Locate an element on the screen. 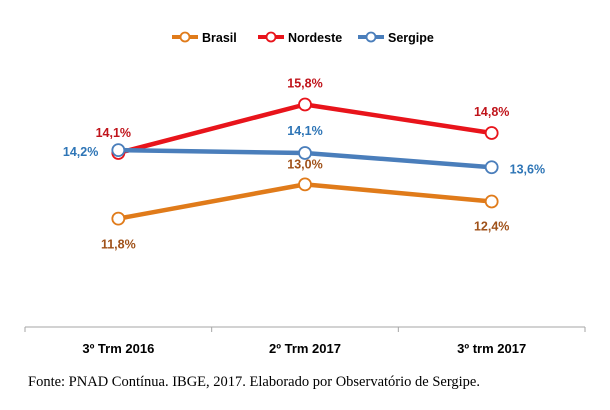  data-label-brasil: 13,0% is located at coordinates (304, 164).